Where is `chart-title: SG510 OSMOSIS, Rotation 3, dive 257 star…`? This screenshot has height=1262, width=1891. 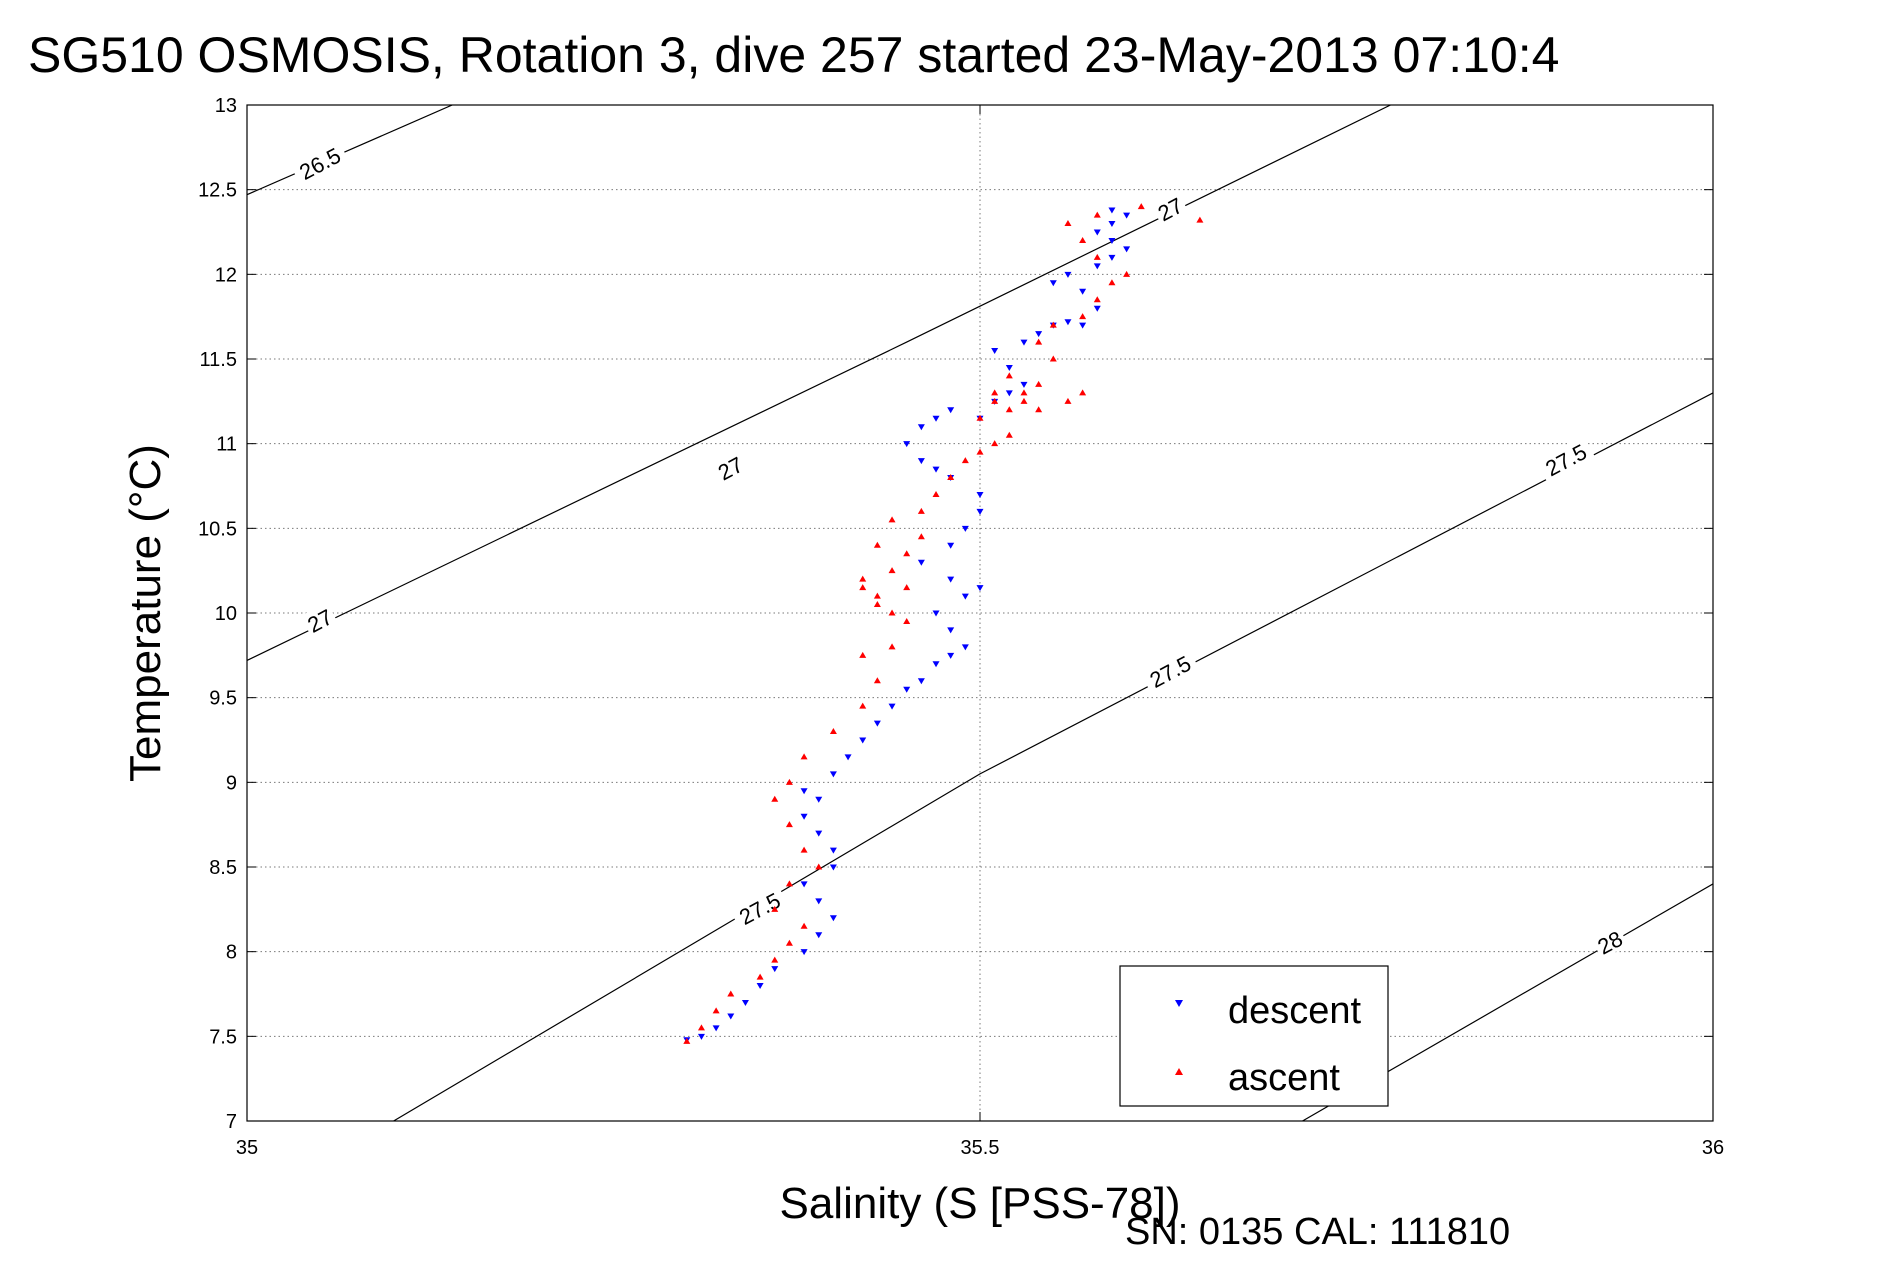 chart-title: SG510 OSMOSIS, Rotation 3, dive 257 star… is located at coordinates (793, 55).